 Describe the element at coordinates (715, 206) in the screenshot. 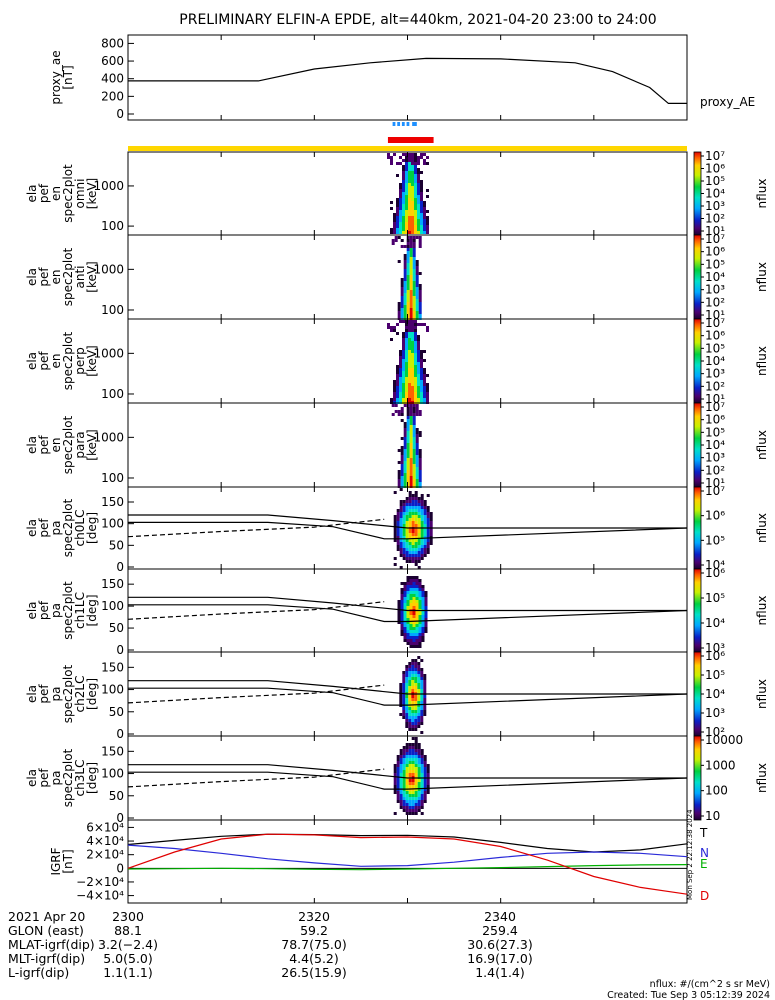

I see `spec_omni-colorbar-label: 10³` at that location.